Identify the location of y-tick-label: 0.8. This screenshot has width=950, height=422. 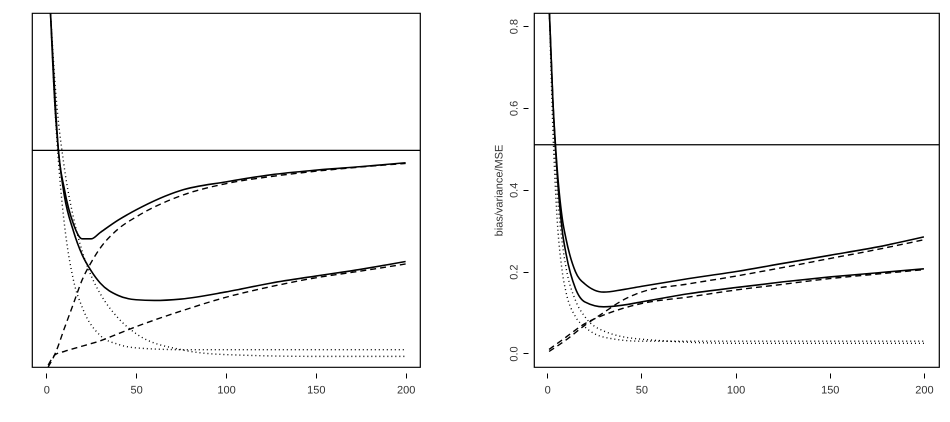
(514, 26).